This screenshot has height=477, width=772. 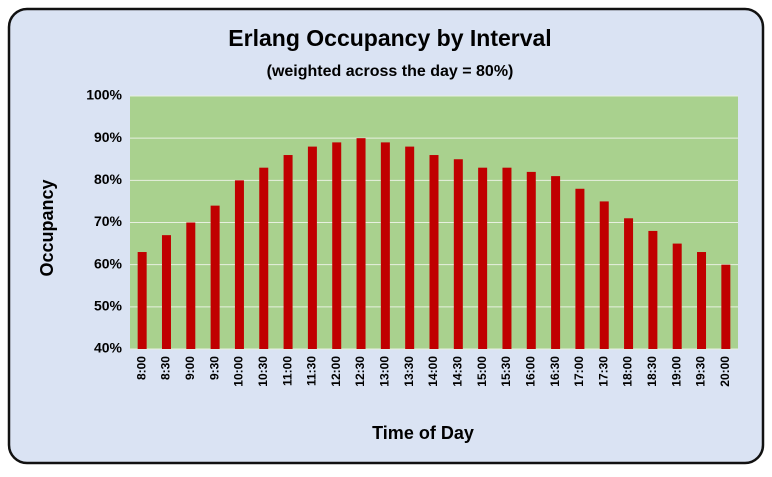 I want to click on x-tick-label: 18:00, so click(x=628, y=371).